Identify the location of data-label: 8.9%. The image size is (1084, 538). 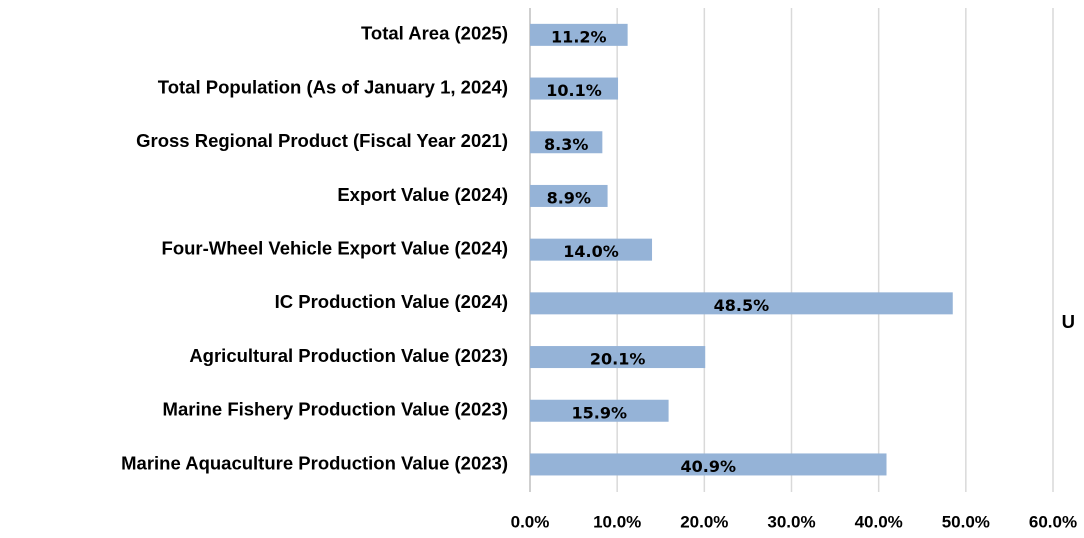
(569, 197).